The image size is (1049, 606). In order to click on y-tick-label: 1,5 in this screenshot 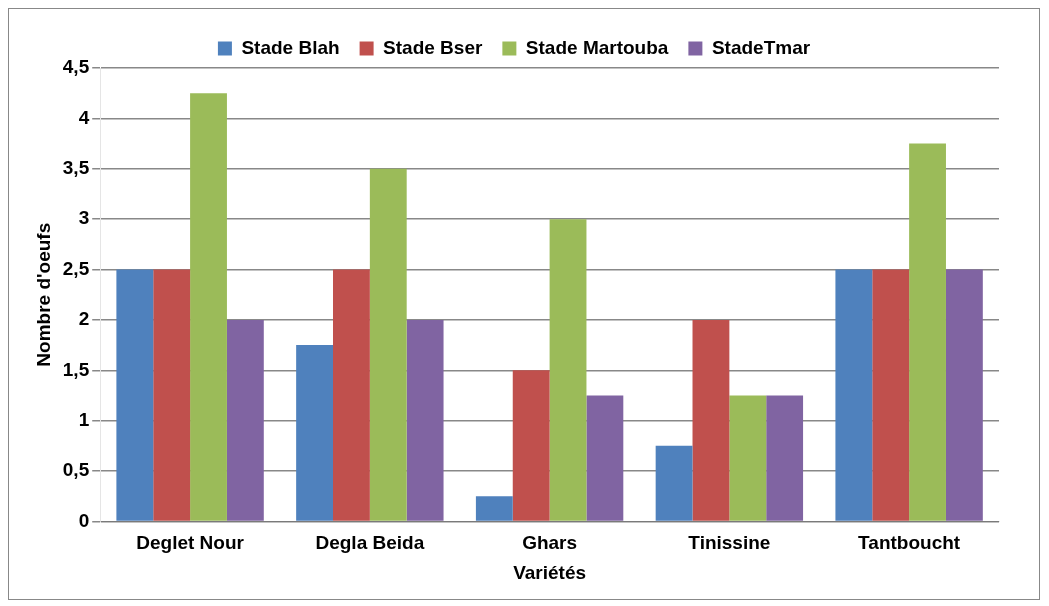, I will do `click(76, 369)`.